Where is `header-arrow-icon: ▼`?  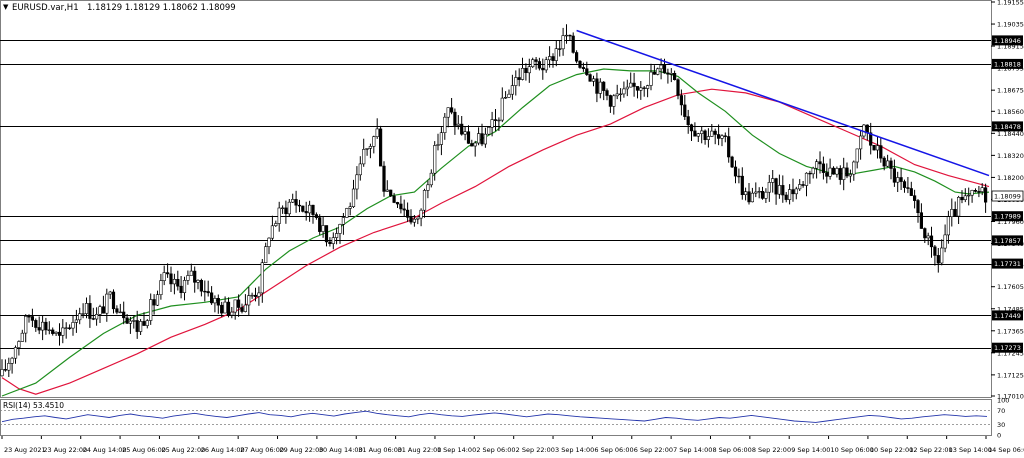
header-arrow-icon: ▼ is located at coordinates (6, 7).